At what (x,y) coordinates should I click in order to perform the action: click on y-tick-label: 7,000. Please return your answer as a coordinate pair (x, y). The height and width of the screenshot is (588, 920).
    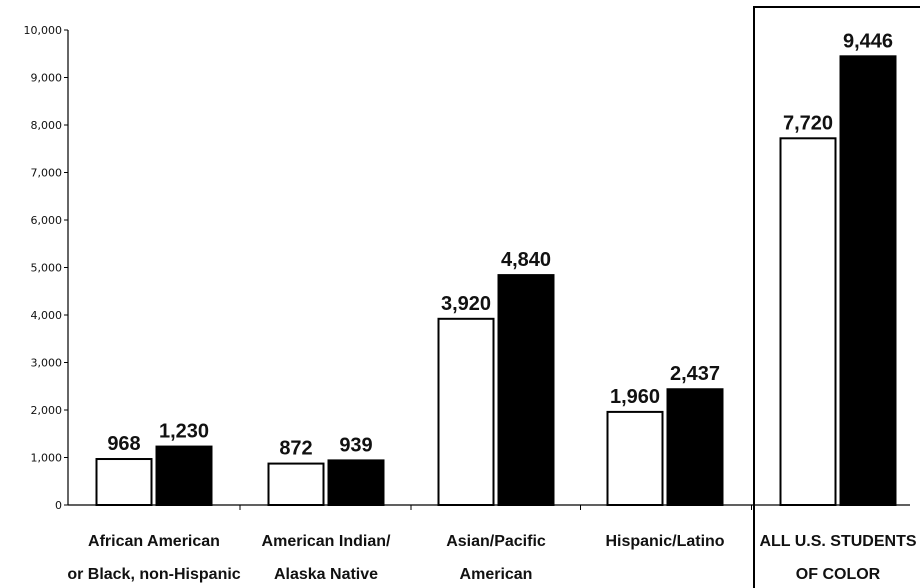
    Looking at the image, I should click on (47, 173).